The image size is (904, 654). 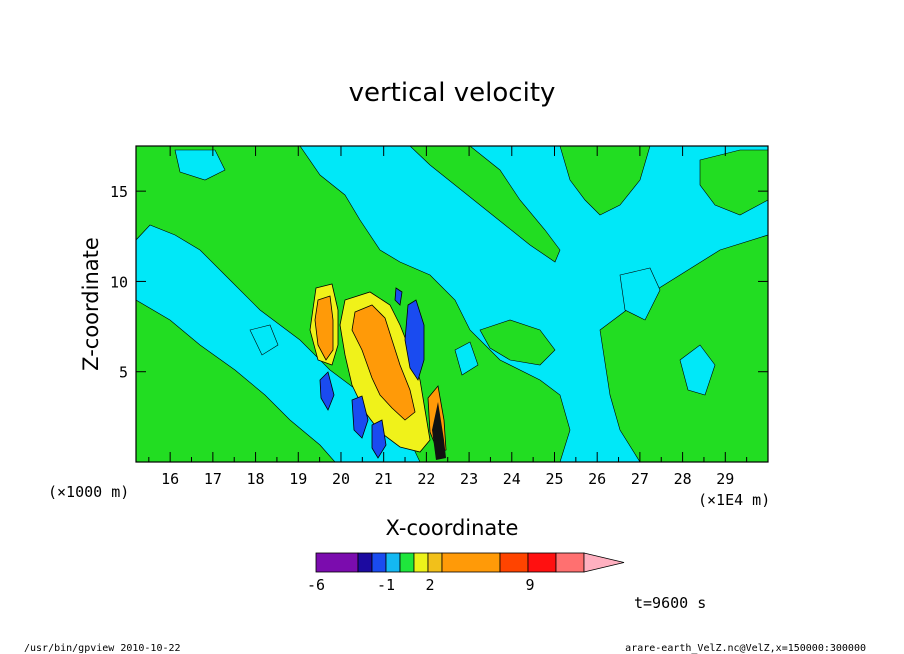 What do you see at coordinates (725, 479) in the screenshot?
I see `x-tick-label: 29` at bounding box center [725, 479].